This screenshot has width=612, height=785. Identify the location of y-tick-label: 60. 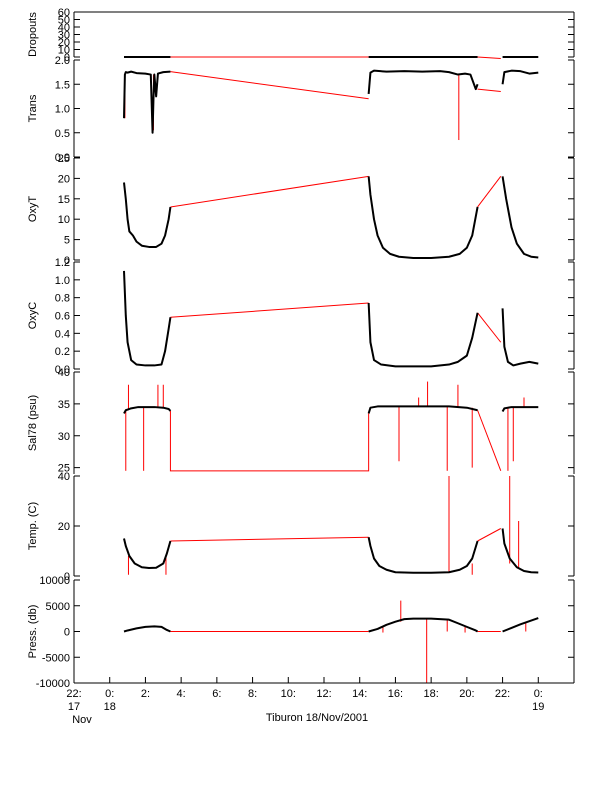
(64, 13).